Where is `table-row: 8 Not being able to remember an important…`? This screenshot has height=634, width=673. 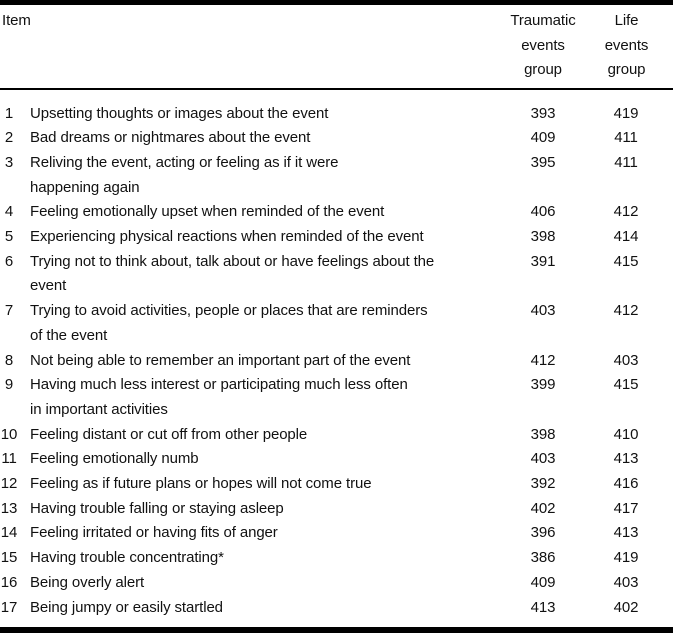 table-row: 8 Not being able to remember an important… is located at coordinates (336, 361).